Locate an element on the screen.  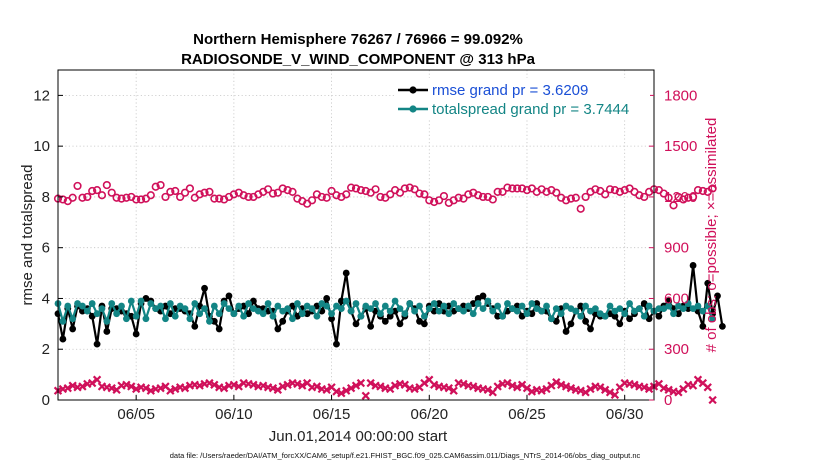
x-tick-label: 06/25 is located at coordinates (527, 414).